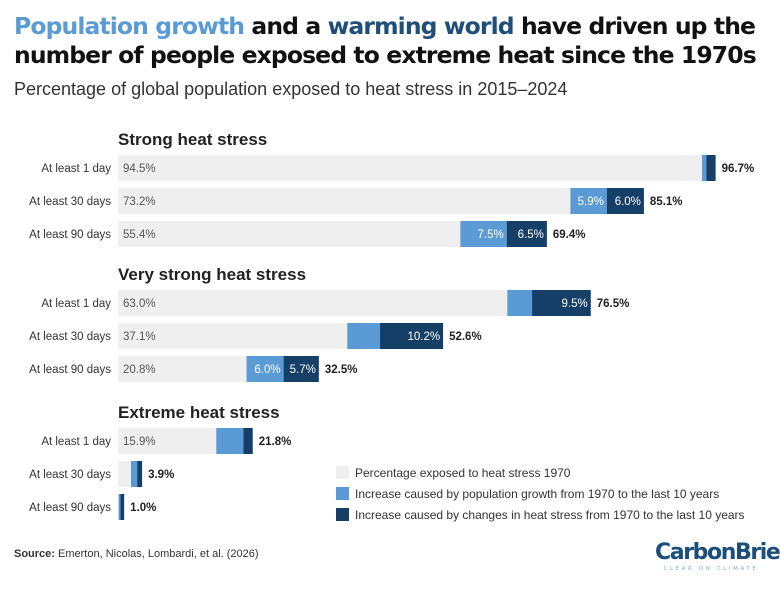 This screenshot has height=590, width=780. I want to click on total-value-label: 76.5%, so click(613, 304).